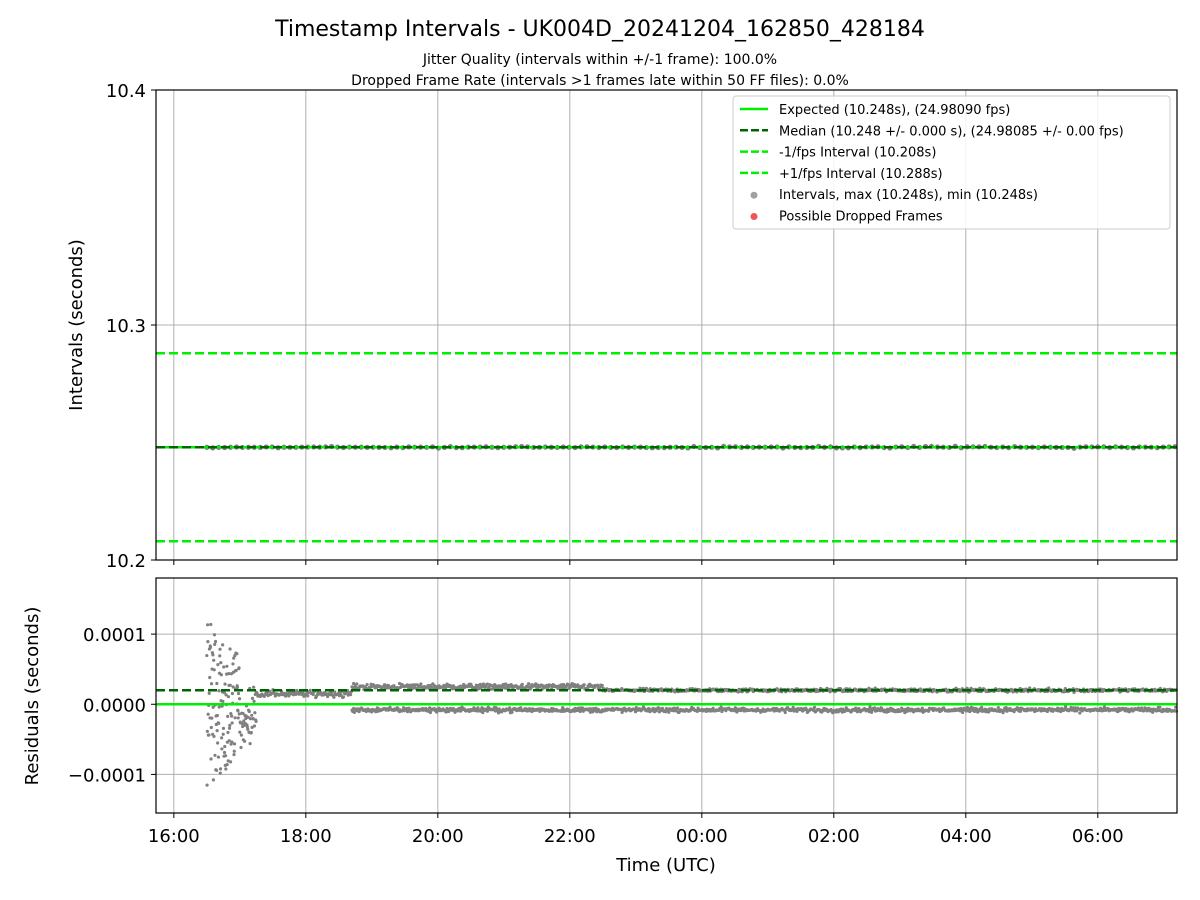  I want to click on x-axis-label: Time (UTC), so click(665, 865).